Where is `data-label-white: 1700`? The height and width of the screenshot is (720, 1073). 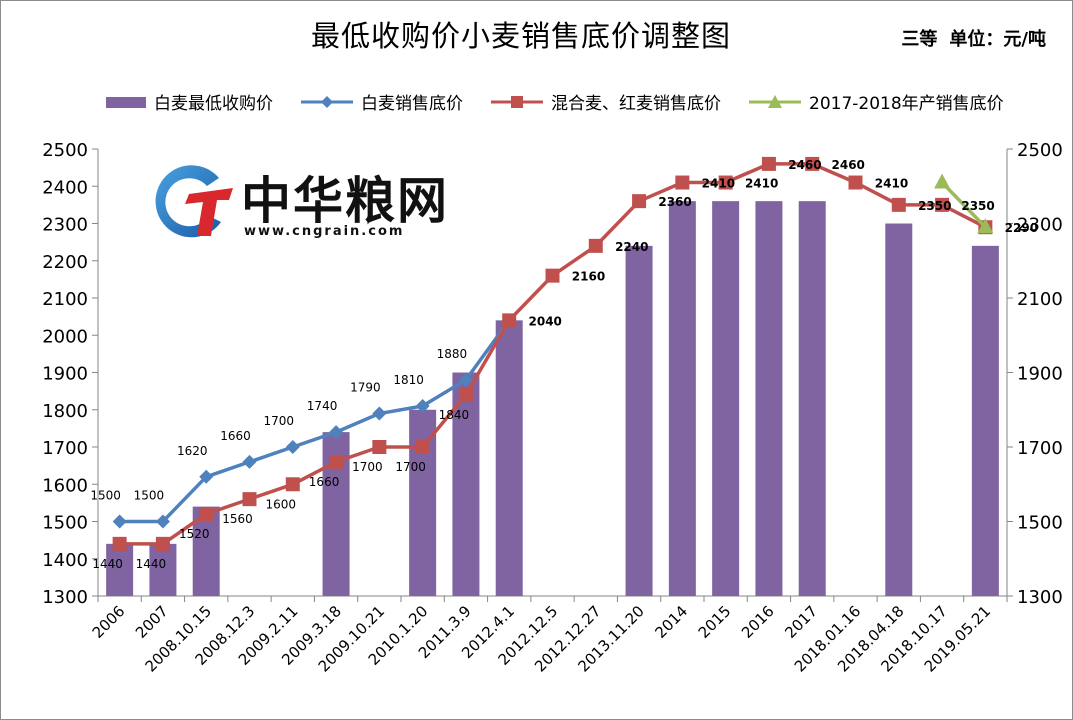 data-label-white: 1700 is located at coordinates (279, 421).